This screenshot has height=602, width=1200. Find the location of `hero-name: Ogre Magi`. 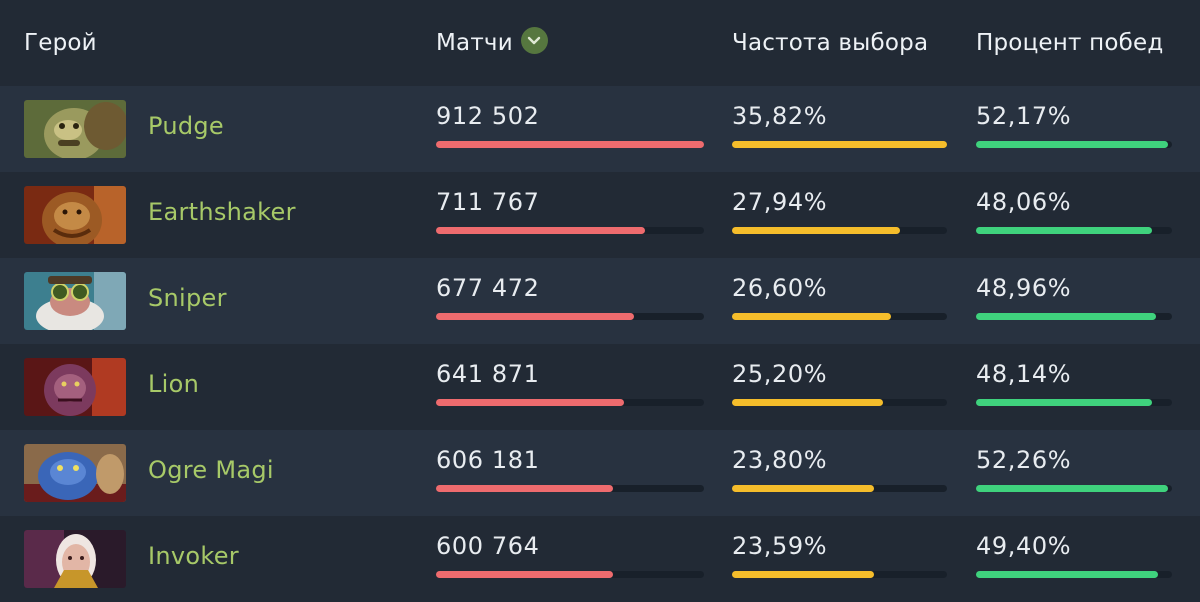

hero-name: Ogre Magi is located at coordinates (211, 470).